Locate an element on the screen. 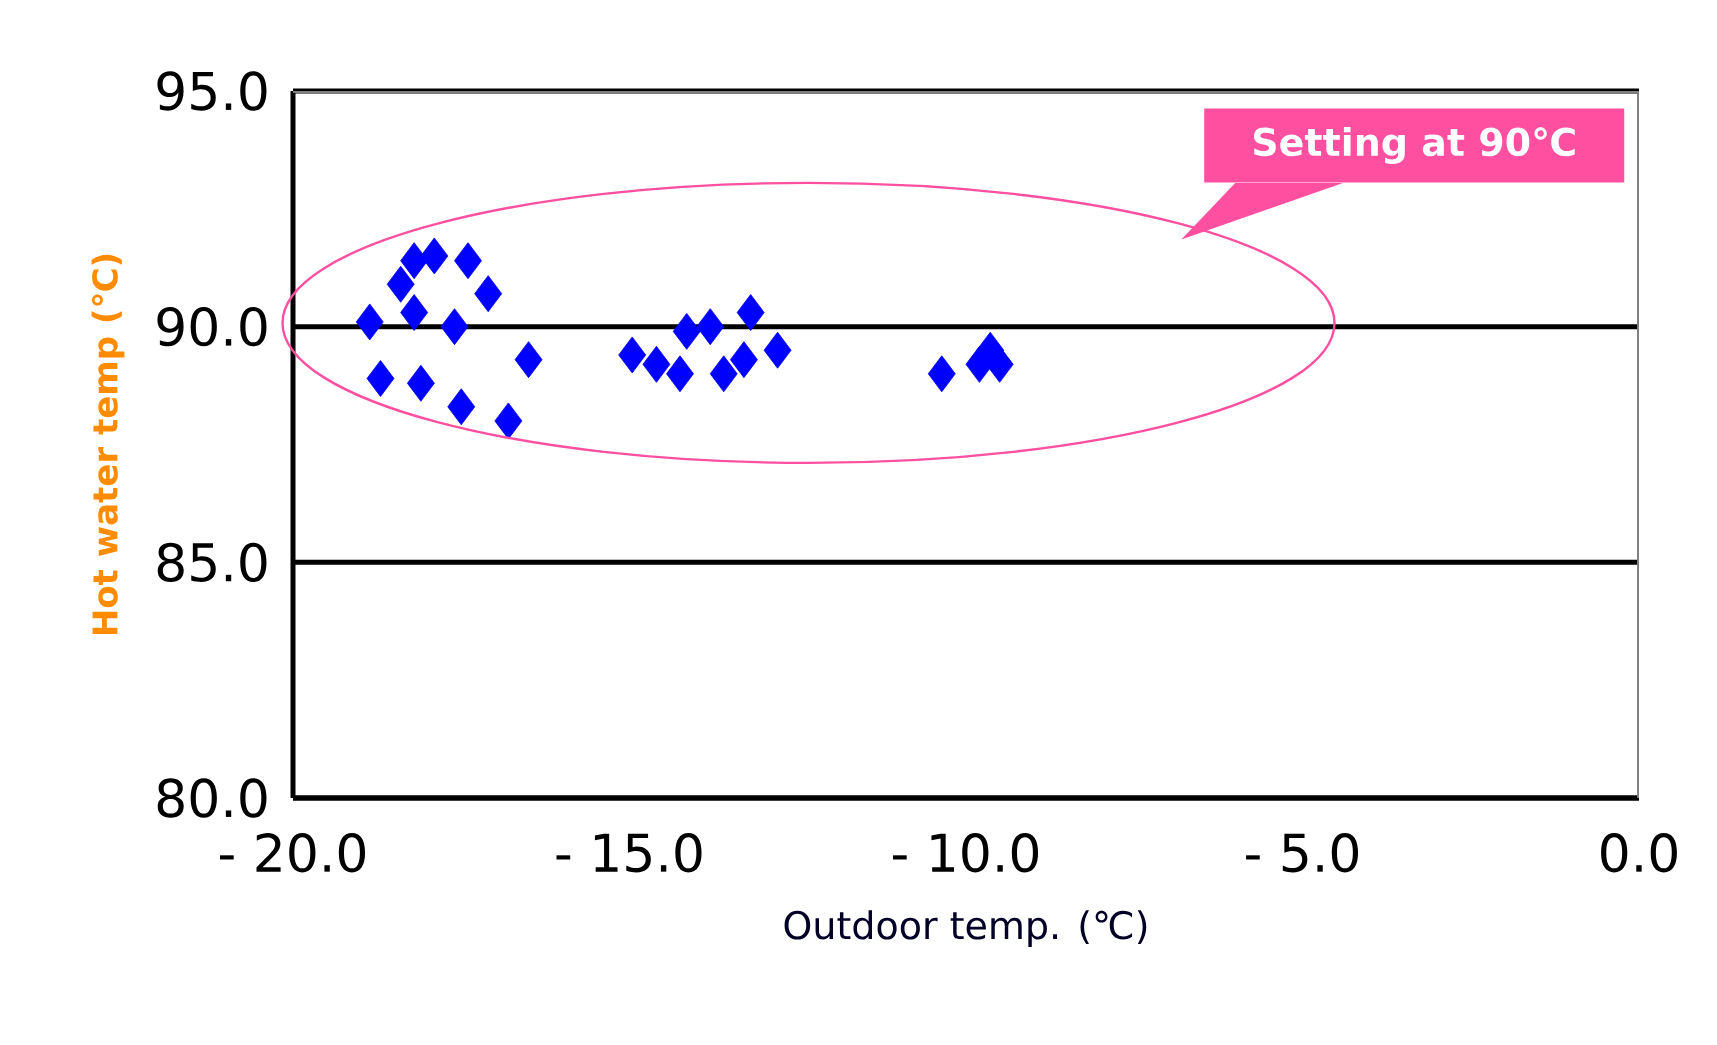 Image resolution: width=1717 pixels, height=1045 pixels. x-tick-label: - 20.0 is located at coordinates (293, 853).